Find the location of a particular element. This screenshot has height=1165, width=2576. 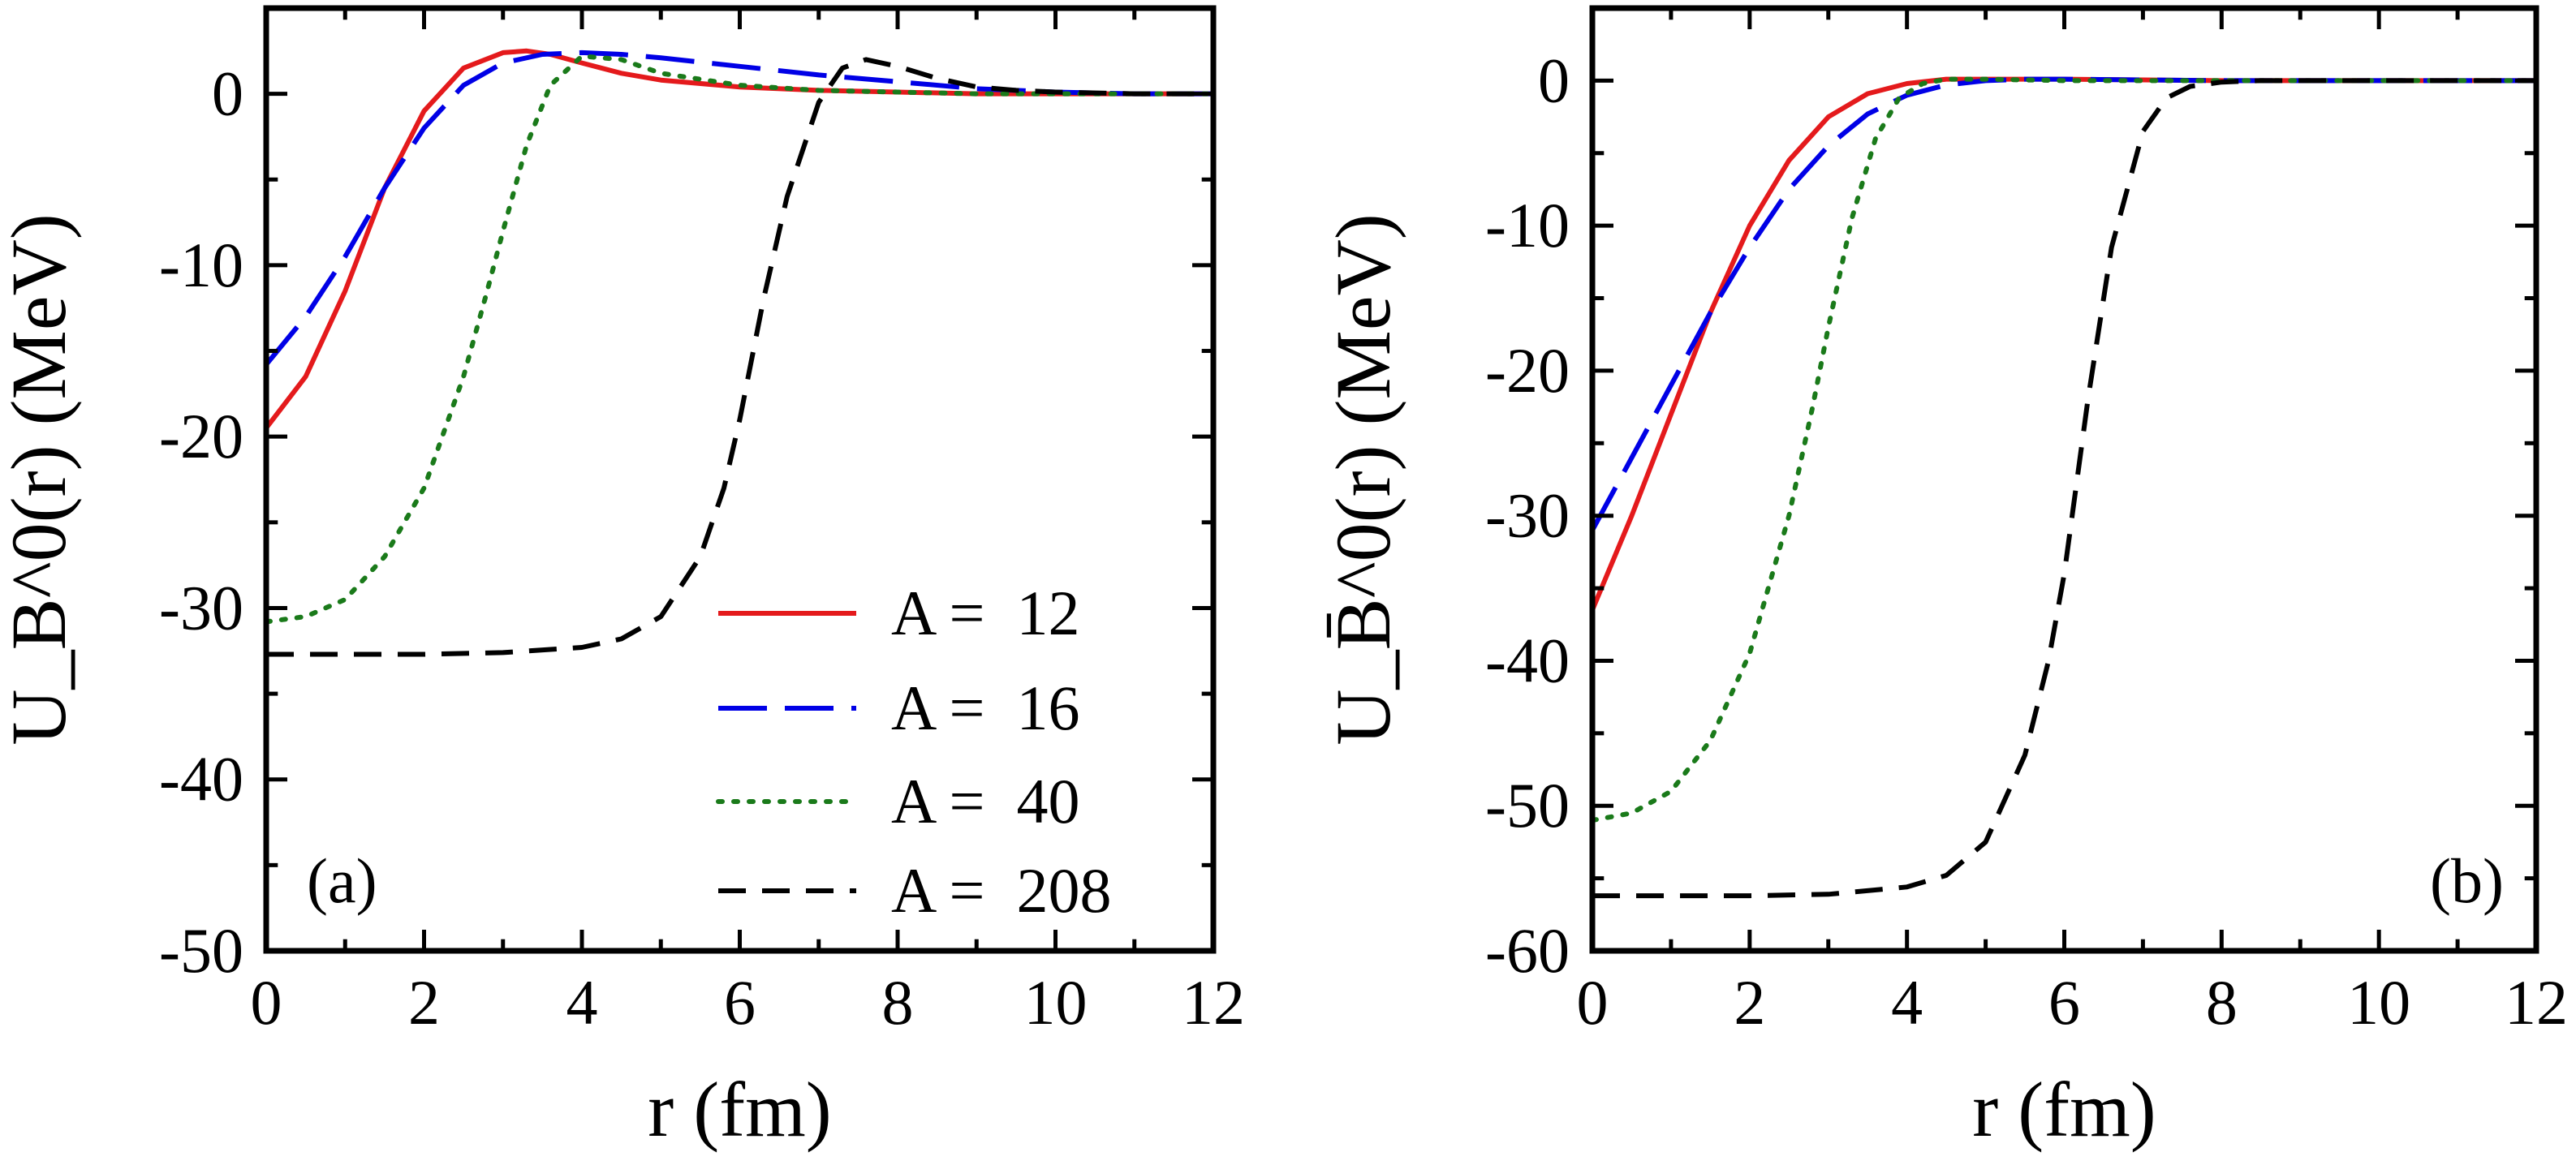

legend-label: A = 16 is located at coordinates (986, 708).